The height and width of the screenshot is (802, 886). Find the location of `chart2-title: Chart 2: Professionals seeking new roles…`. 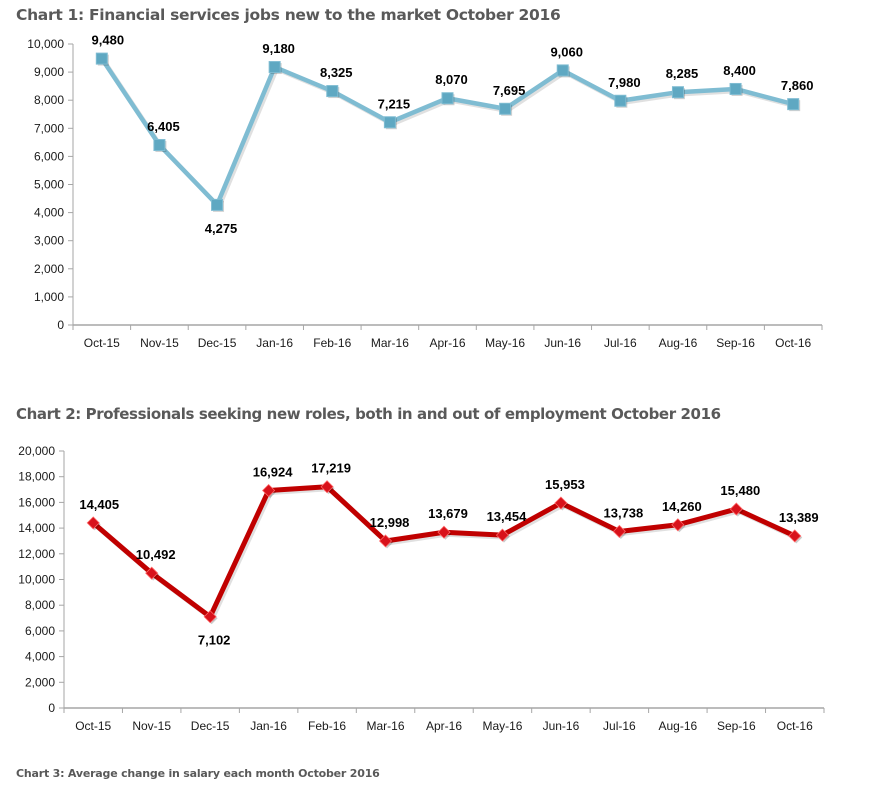

chart2-title: Chart 2: Professionals seeking new roles… is located at coordinates (368, 414).